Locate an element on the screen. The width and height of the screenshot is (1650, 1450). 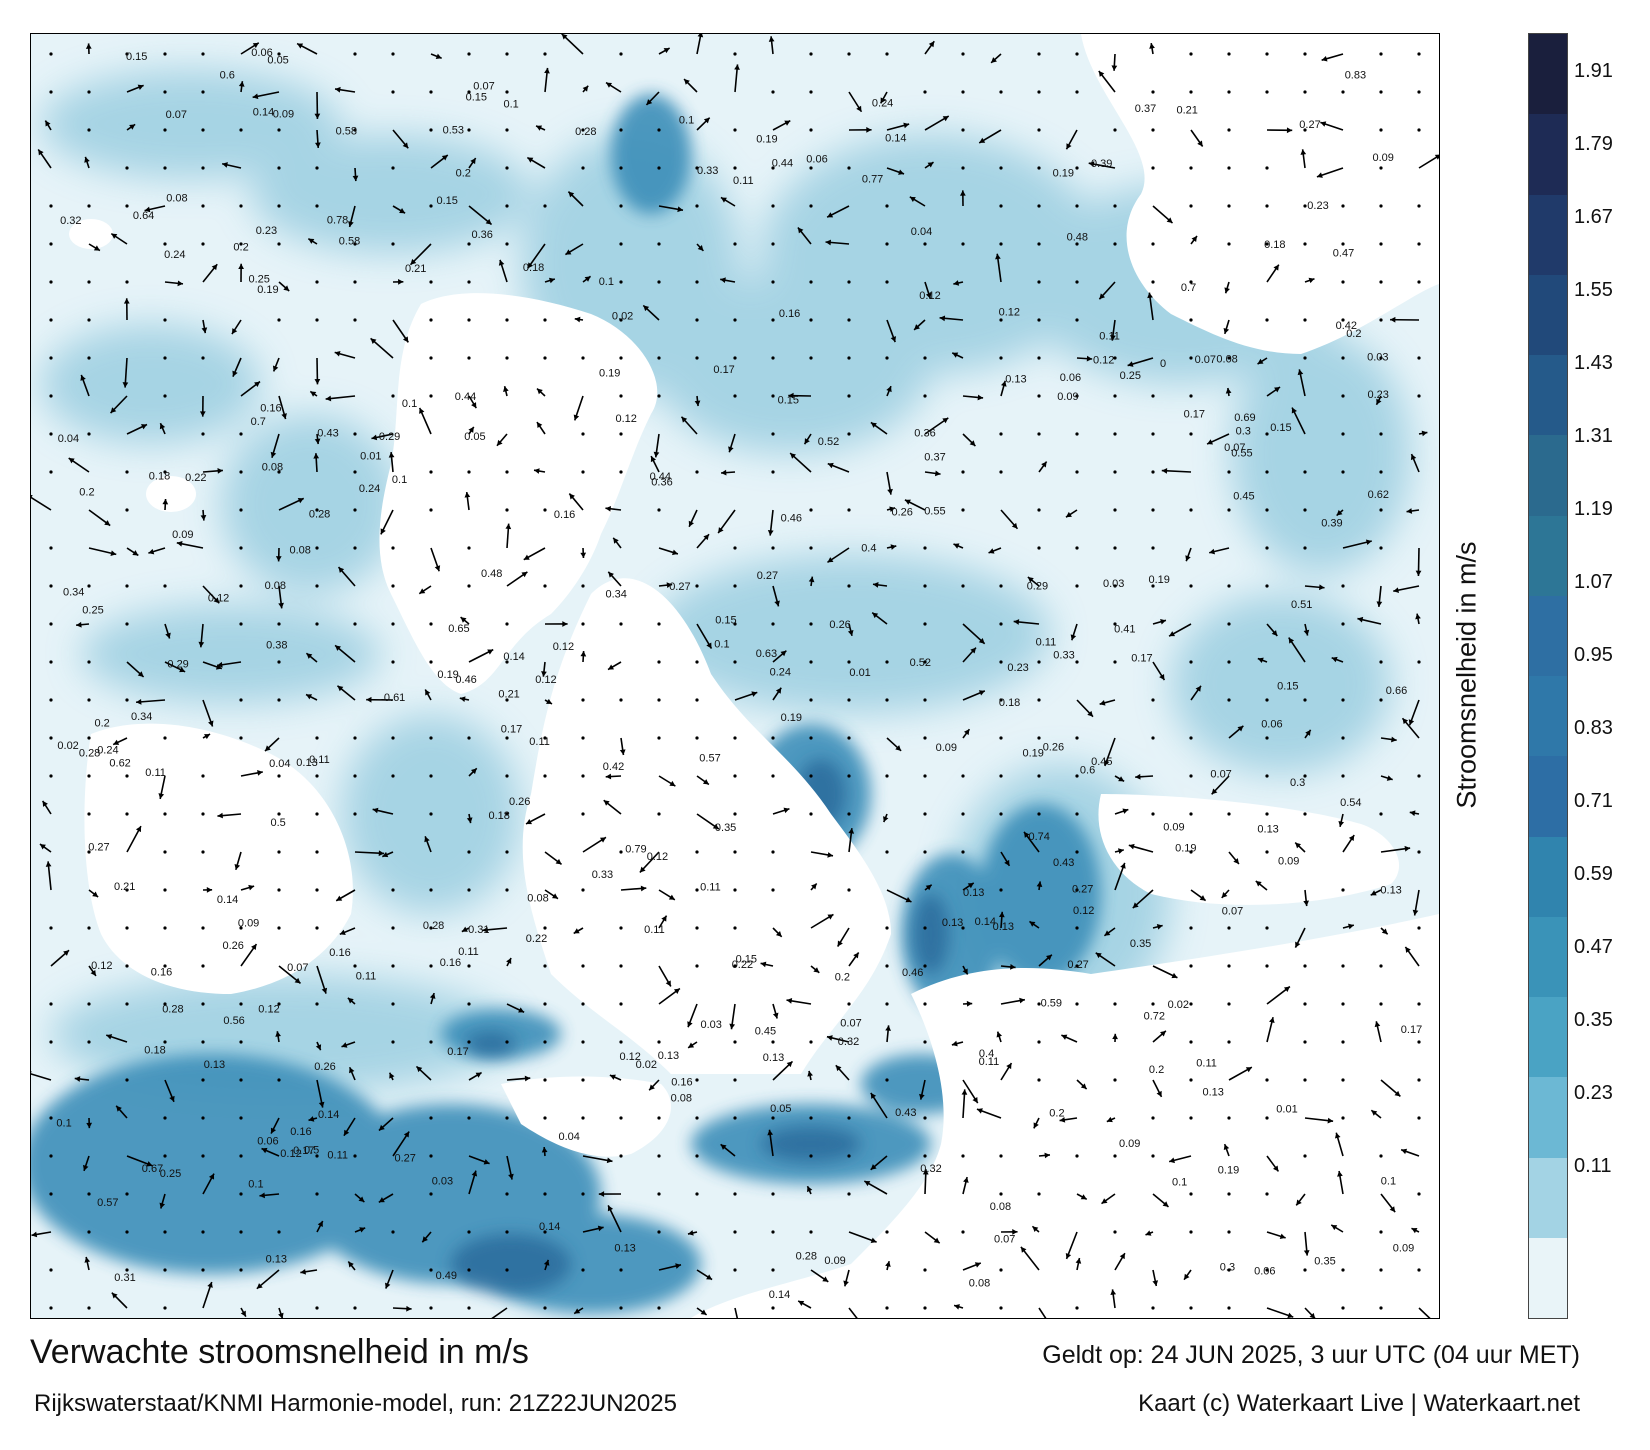
speed-label: 0.36 is located at coordinates (661, 482).